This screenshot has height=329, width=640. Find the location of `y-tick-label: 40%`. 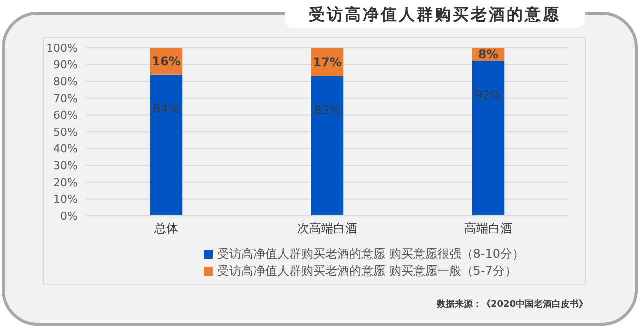

y-tick-label: 40% is located at coordinates (66, 149).